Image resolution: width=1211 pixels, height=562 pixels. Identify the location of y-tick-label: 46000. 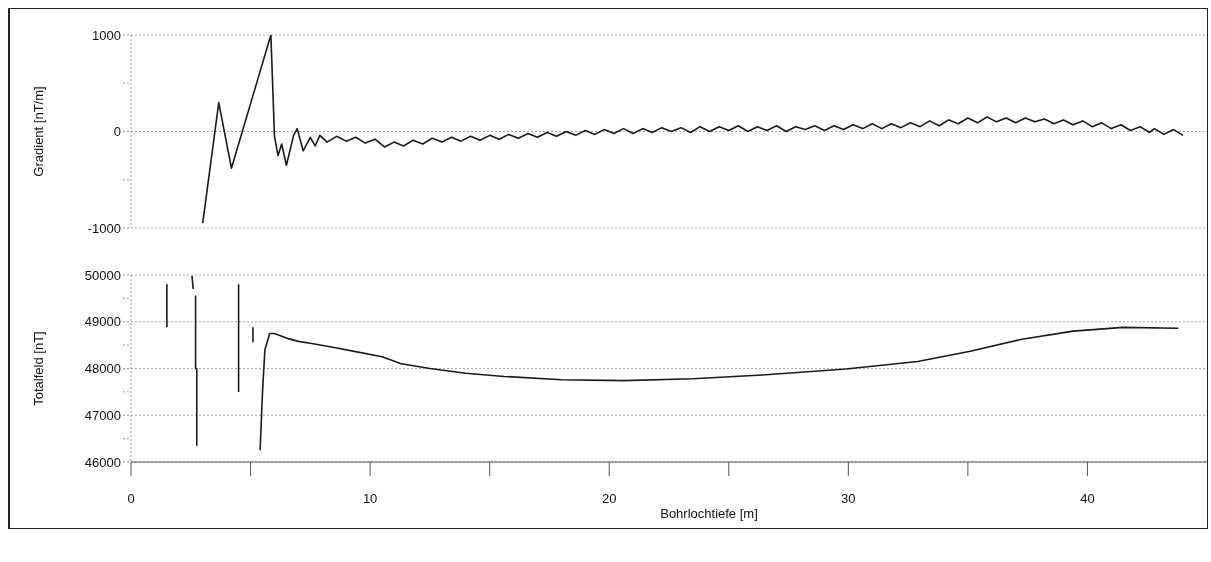
(102, 462).